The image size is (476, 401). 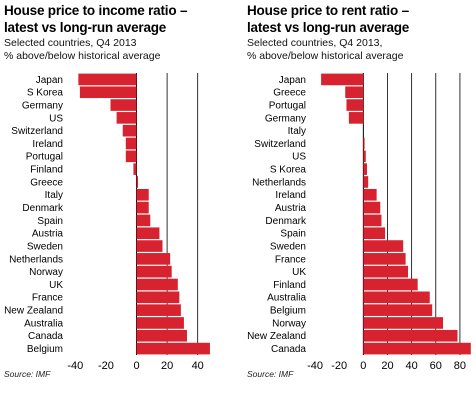 What do you see at coordinates (328, 10) in the screenshot?
I see `chart-title-line-1: House price to rent ratio –` at bounding box center [328, 10].